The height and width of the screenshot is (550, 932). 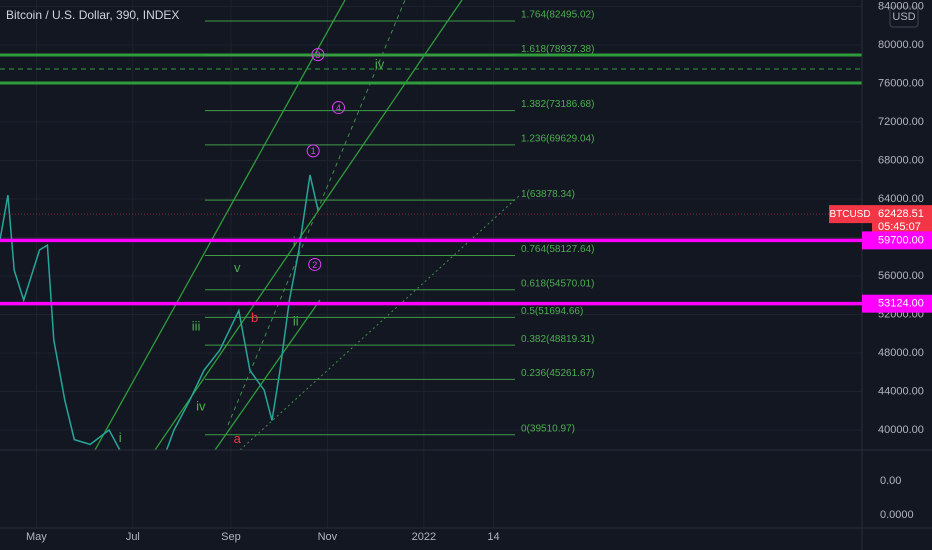 I want to click on wave-label: 3, so click(x=317, y=55).